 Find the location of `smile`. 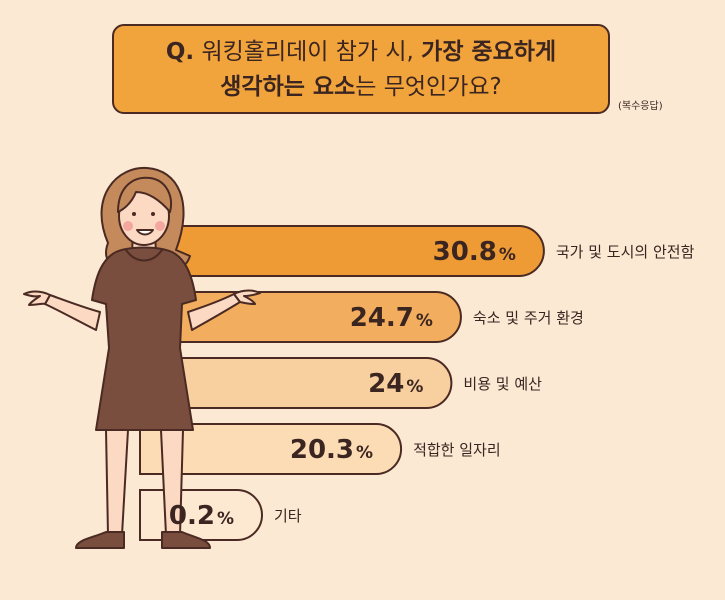

smile is located at coordinates (145, 232).